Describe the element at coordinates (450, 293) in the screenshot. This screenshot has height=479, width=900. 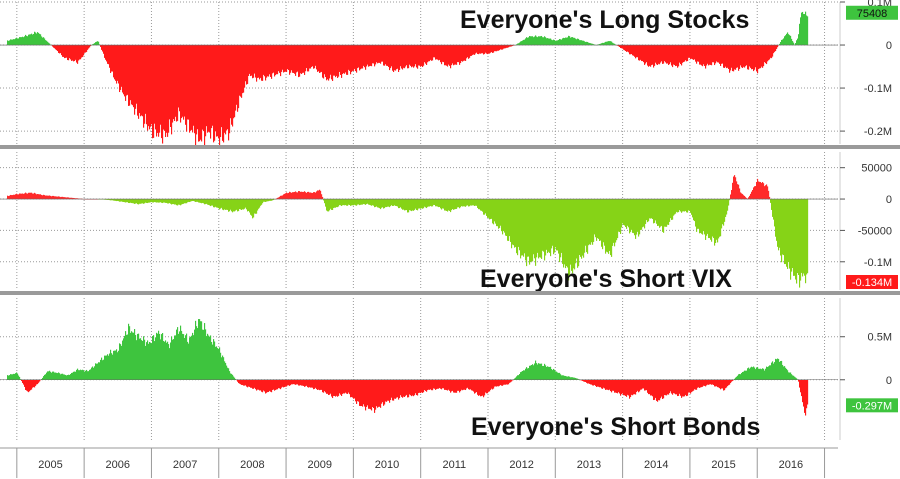
I see `panel-separator` at that location.